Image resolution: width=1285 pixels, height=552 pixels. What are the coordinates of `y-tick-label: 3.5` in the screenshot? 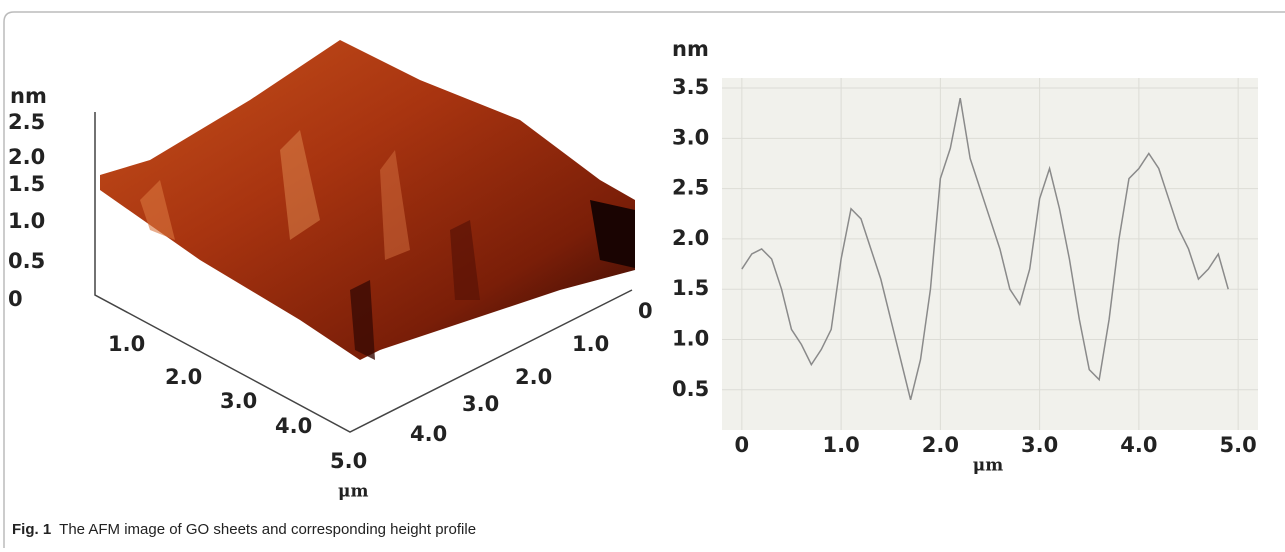 It's located at (690, 87).